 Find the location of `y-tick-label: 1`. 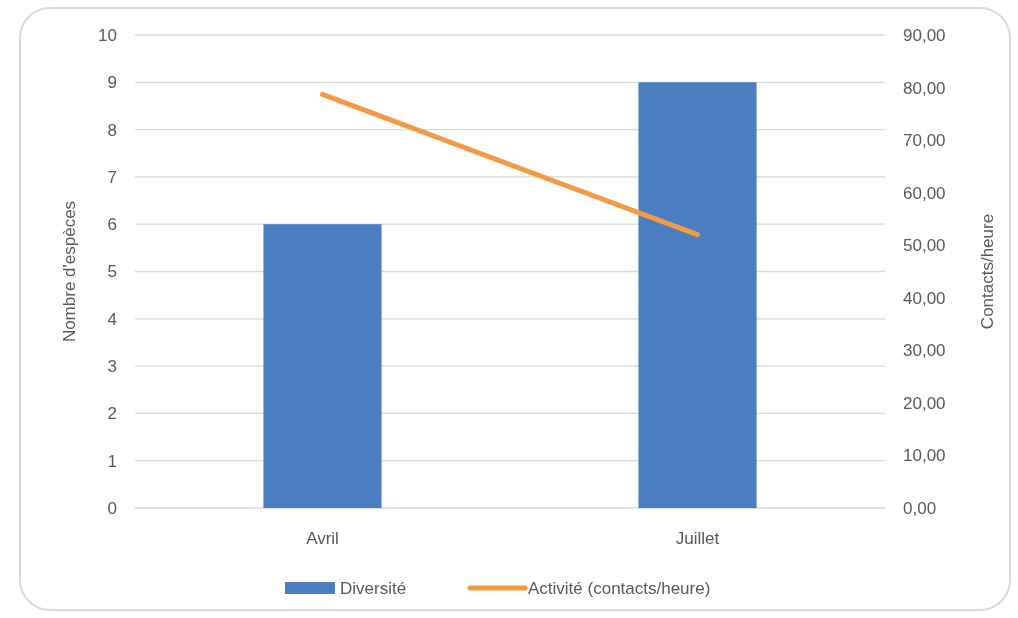

y-tick-label: 1 is located at coordinates (112, 461).